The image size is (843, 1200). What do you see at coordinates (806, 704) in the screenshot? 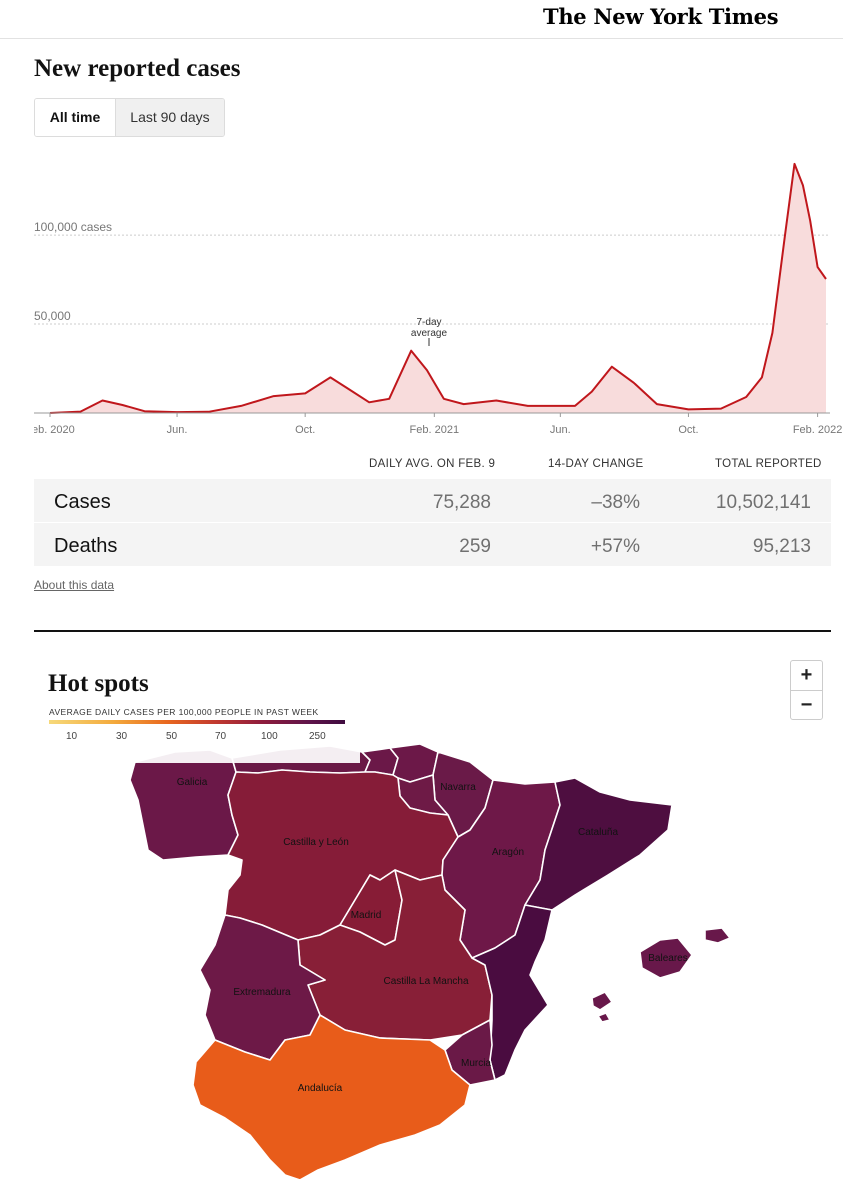
I see `zoom-out-button: −` at bounding box center [806, 704].